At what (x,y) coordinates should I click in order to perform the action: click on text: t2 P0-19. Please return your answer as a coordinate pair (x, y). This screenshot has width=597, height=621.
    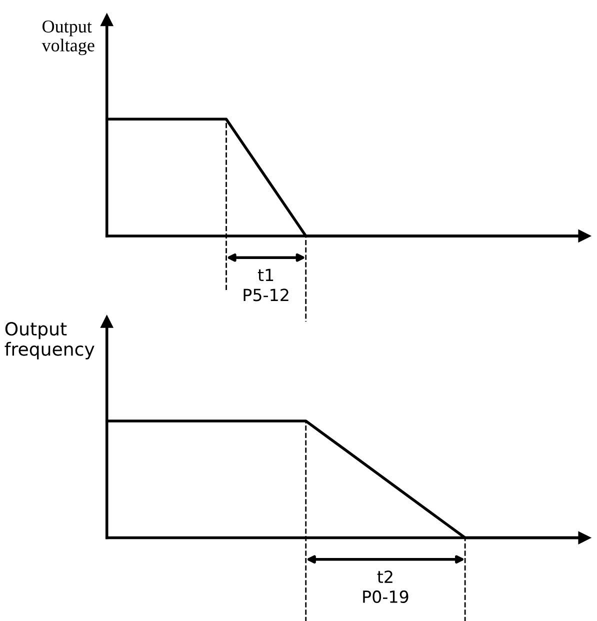
    Looking at the image, I should click on (385, 587).